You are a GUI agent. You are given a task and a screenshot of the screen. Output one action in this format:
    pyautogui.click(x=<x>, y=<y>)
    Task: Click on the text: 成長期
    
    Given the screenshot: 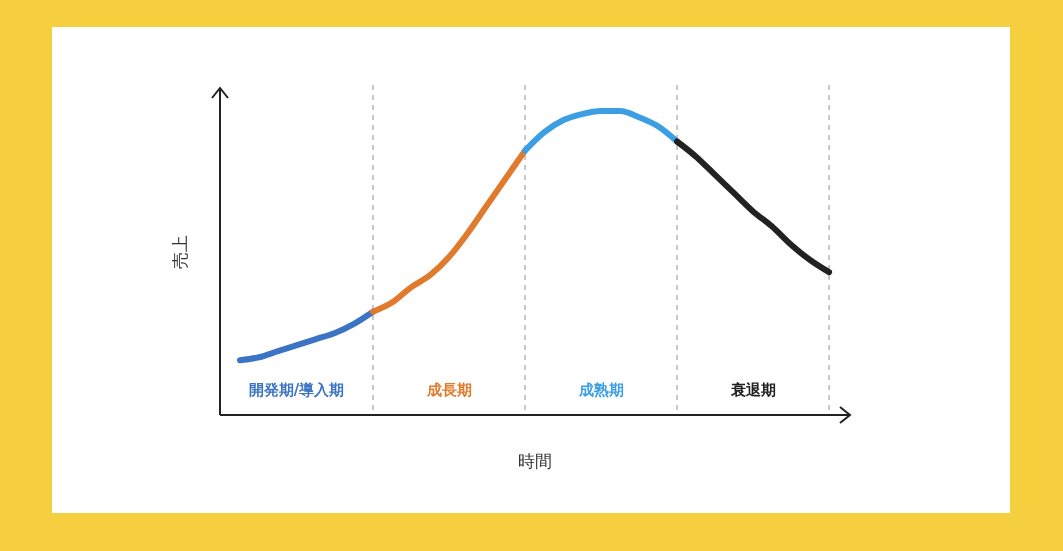 What is the action you would take?
    pyautogui.click(x=449, y=390)
    